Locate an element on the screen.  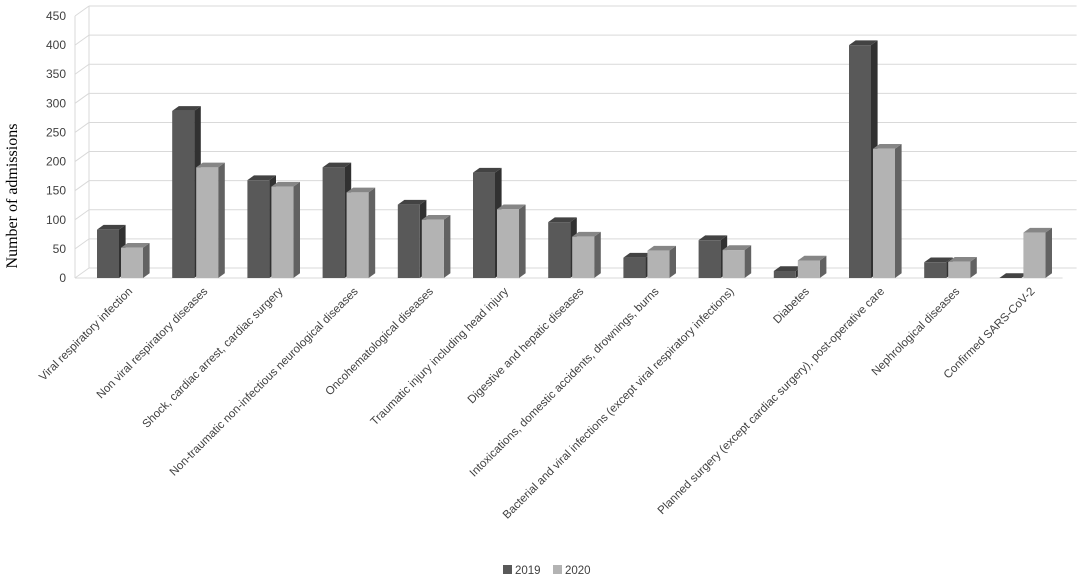
y-tick-label: 250 is located at coordinates (56, 132).